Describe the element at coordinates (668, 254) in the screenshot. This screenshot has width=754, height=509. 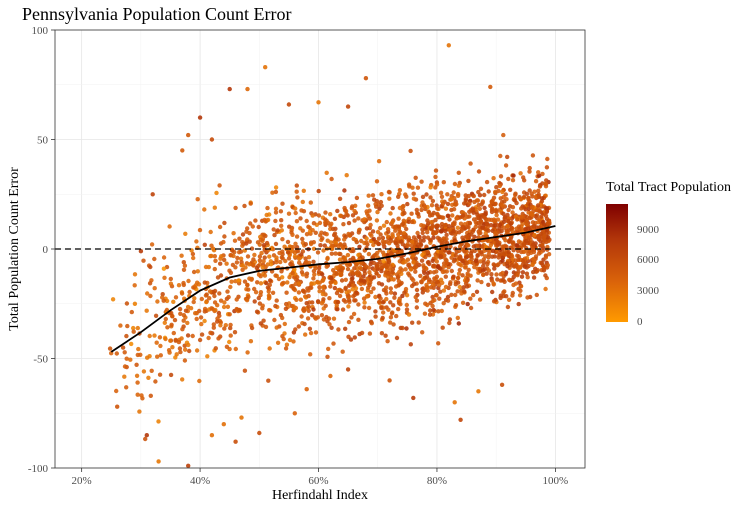
I see `color-legend: Total Tract Population 0 3000 6000 9000` at that location.